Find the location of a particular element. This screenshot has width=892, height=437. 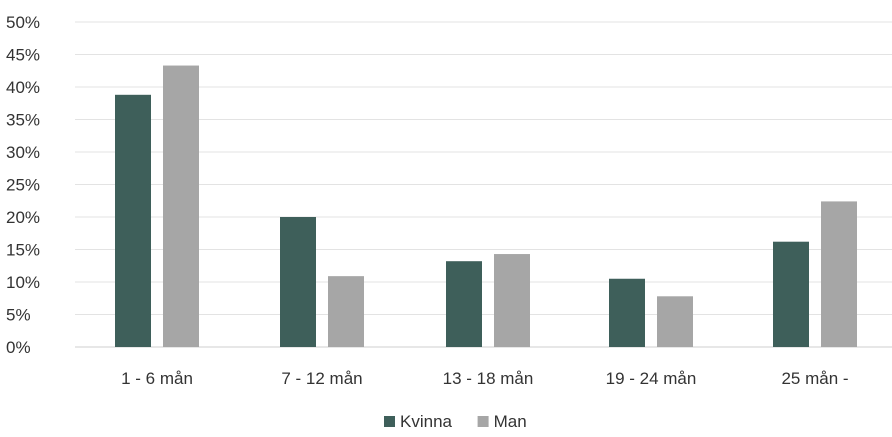

y-tick-label: 5% is located at coordinates (18, 315).